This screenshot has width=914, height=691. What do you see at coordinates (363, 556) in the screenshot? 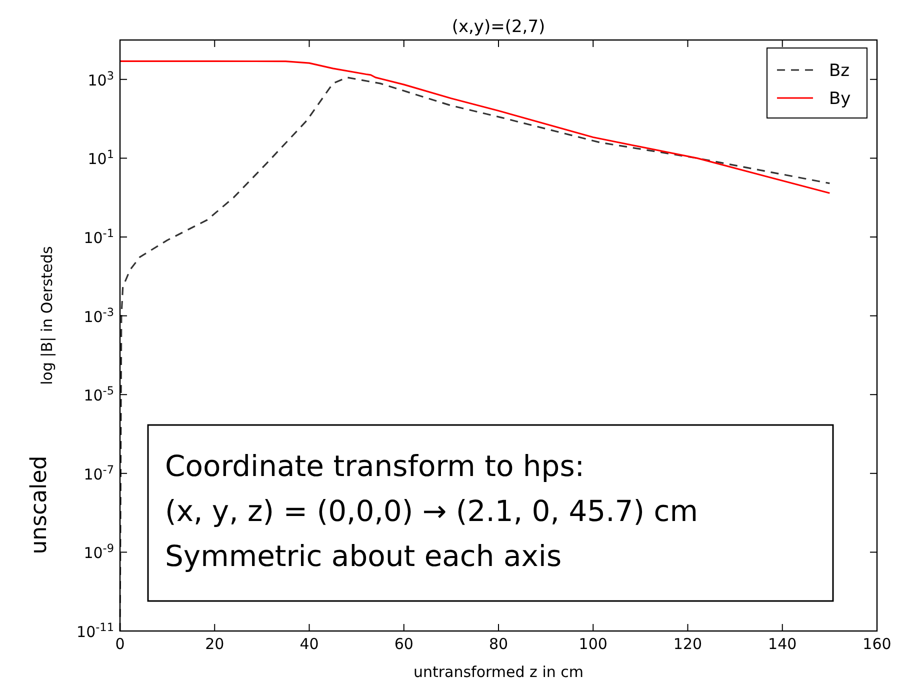
I see `annotation: Symmetric about each axis` at bounding box center [363, 556].